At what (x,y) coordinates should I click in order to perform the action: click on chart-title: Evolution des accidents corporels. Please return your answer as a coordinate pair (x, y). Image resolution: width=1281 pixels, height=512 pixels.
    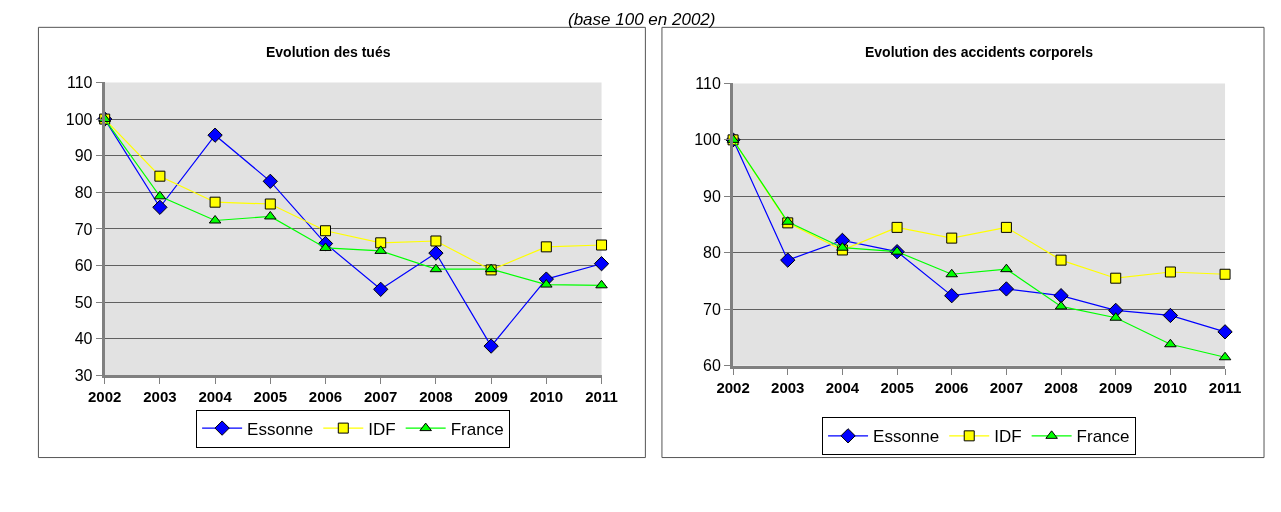
    Looking at the image, I should click on (979, 52).